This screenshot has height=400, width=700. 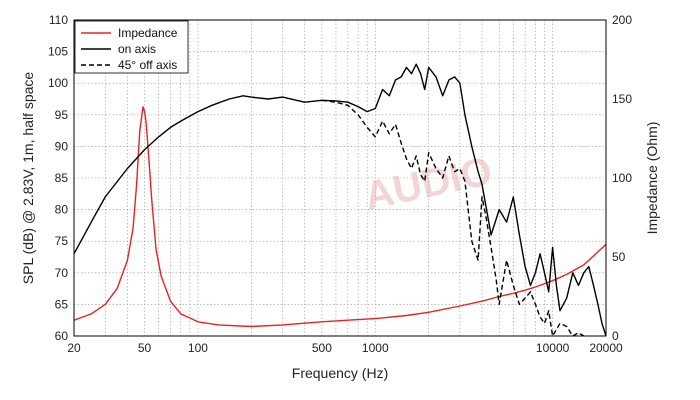 I want to click on legend-label: Impedance, so click(x=148, y=33).